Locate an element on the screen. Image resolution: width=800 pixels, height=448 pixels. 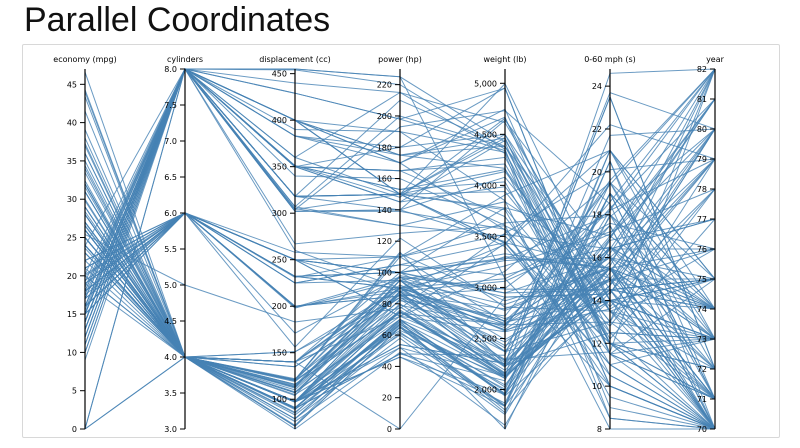
tick-label: 4.0 is located at coordinates (170, 357).